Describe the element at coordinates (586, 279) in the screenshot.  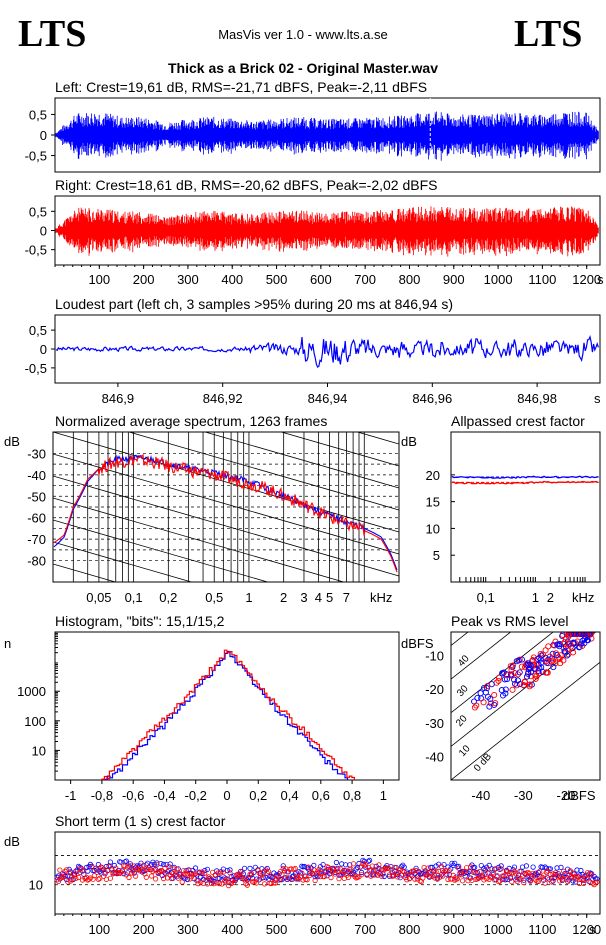
I see `x-tick-label: 1200` at that location.